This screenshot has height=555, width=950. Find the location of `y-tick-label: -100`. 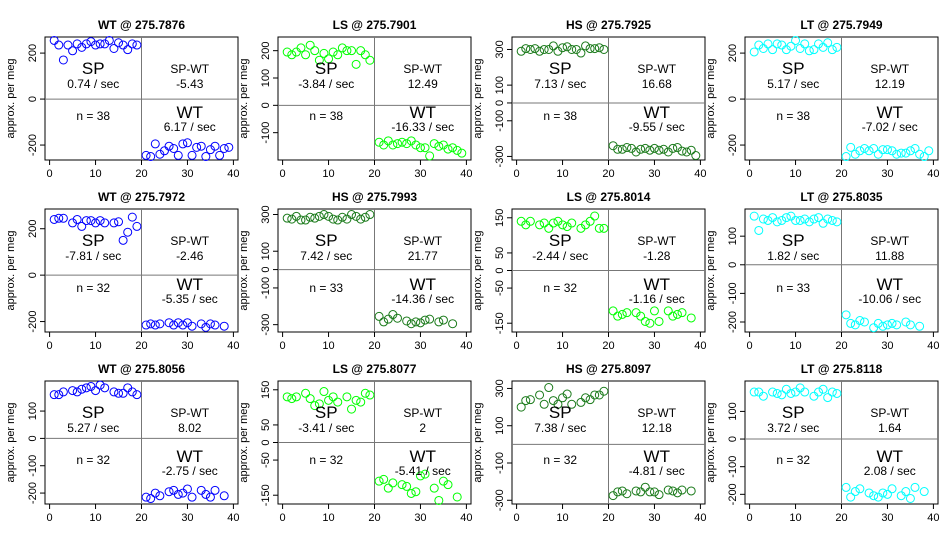

y-tick-label: -100 is located at coordinates (500, 463).